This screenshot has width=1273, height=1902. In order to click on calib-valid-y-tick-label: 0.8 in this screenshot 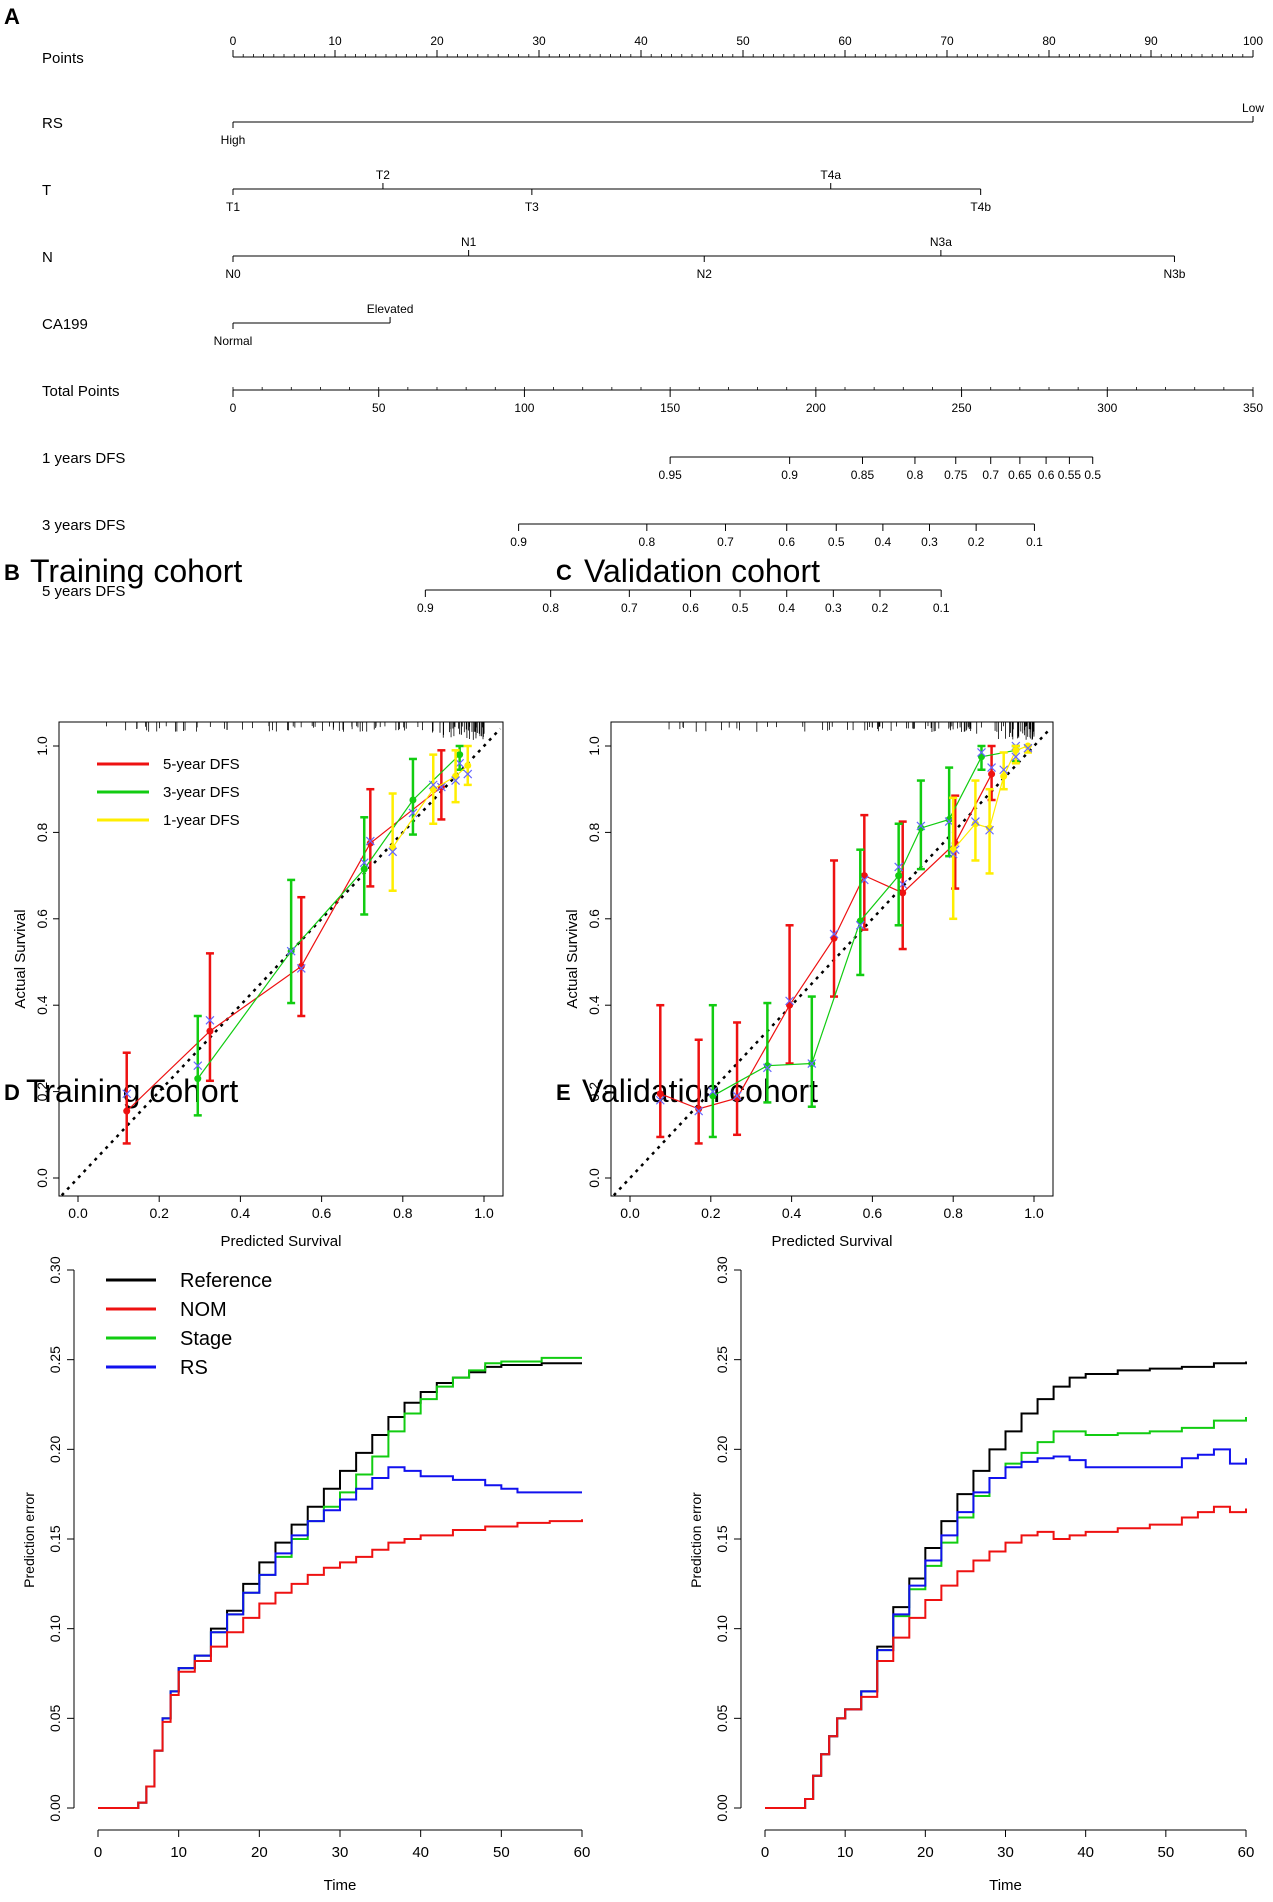, I will do `click(594, 832)`.